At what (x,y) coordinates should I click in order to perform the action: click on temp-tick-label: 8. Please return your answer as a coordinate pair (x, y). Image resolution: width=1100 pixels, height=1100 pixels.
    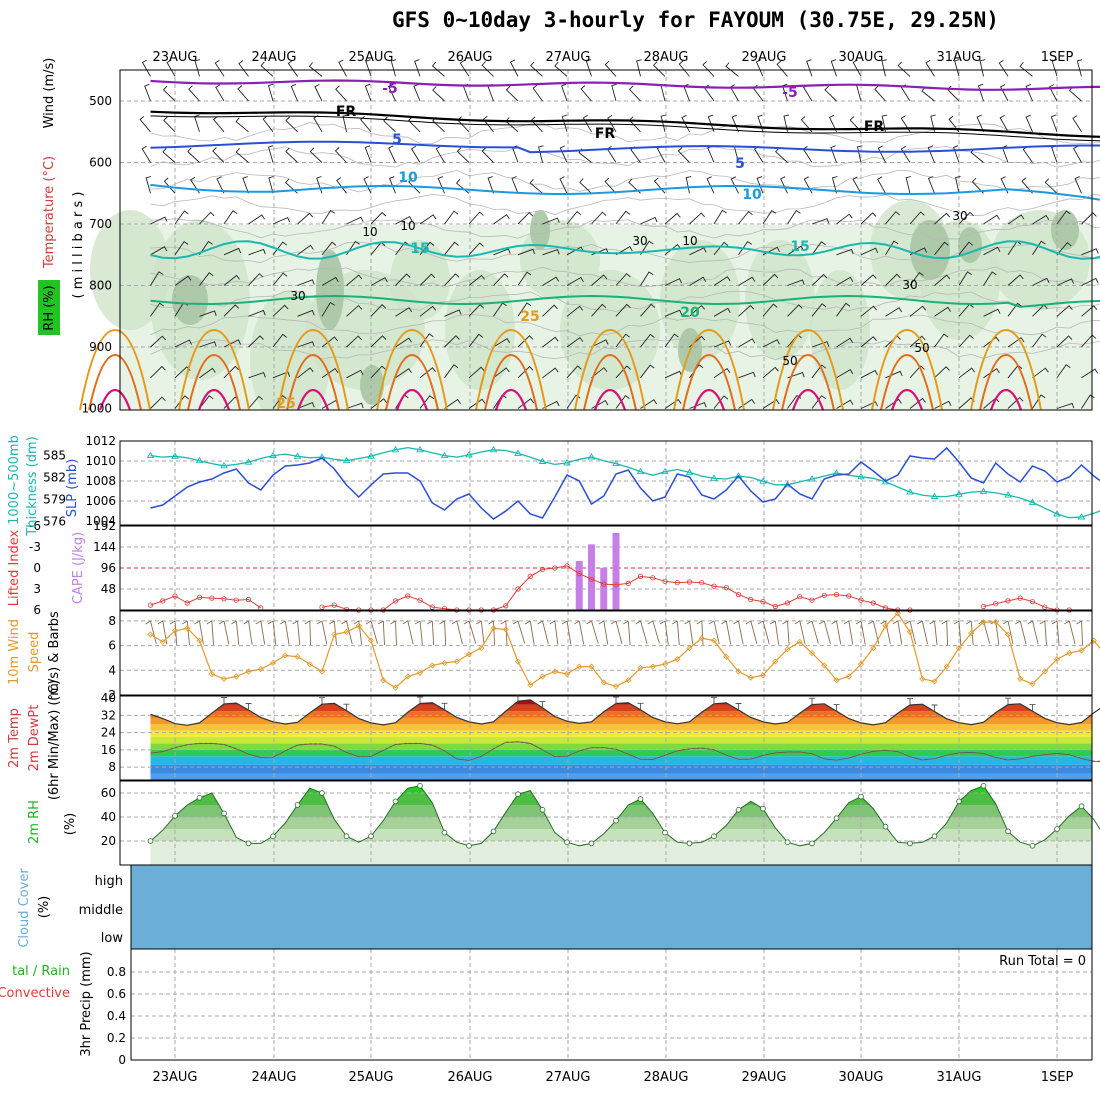
    Looking at the image, I should click on (112, 767).